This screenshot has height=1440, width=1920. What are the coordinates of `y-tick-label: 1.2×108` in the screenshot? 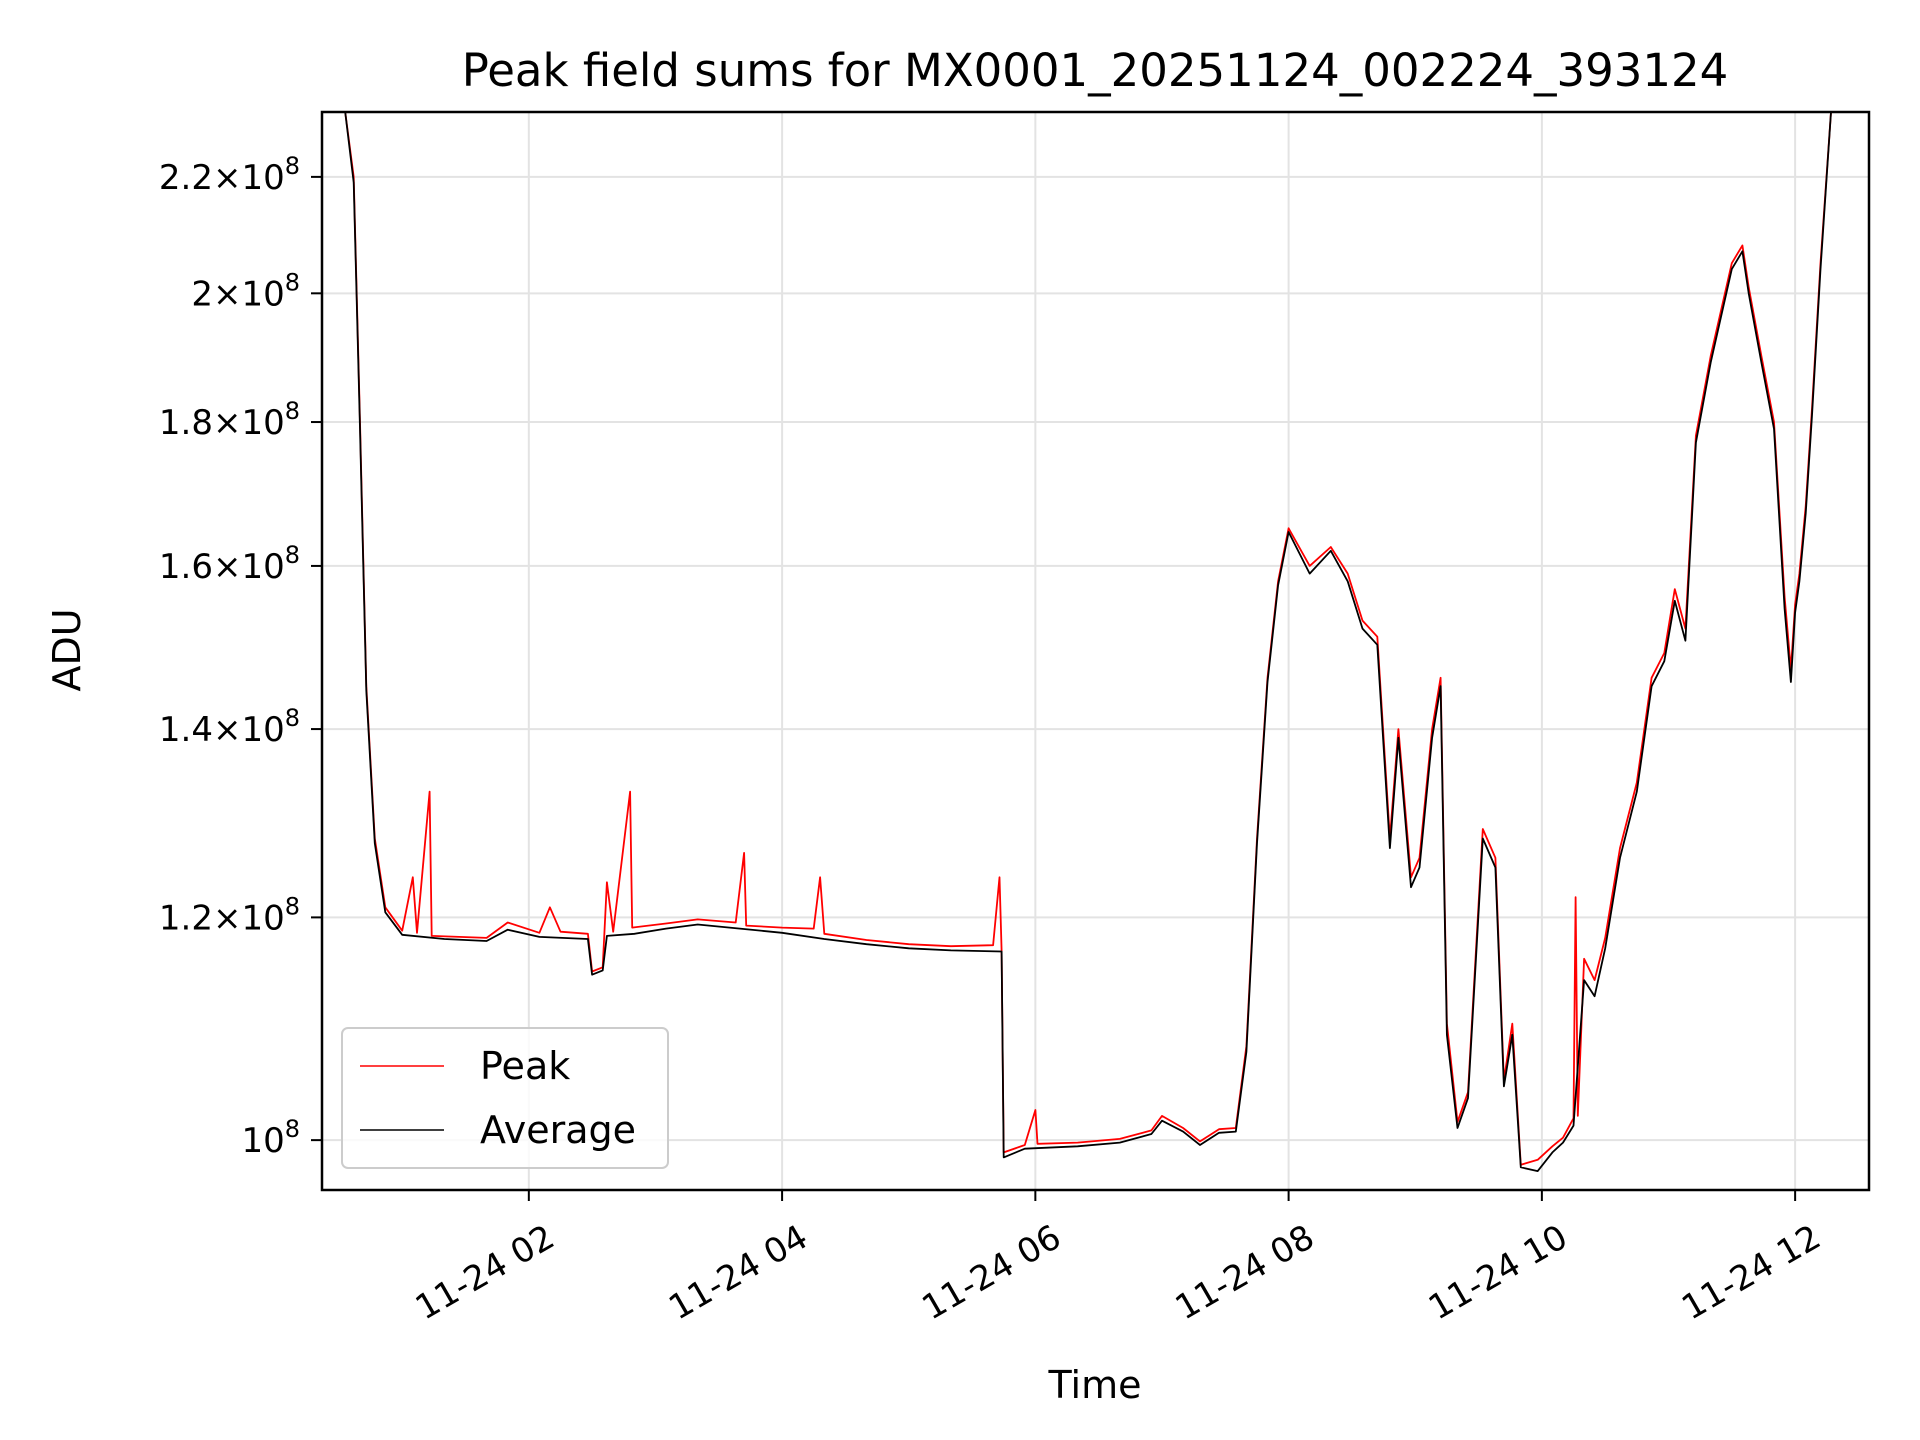 It's located at (229, 915).